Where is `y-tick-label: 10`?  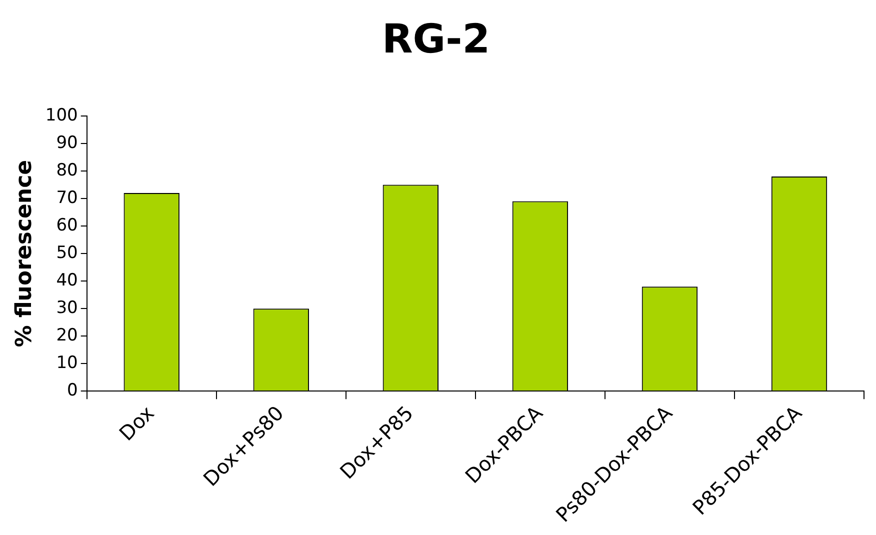
y-tick-label: 10 is located at coordinates (67, 363).